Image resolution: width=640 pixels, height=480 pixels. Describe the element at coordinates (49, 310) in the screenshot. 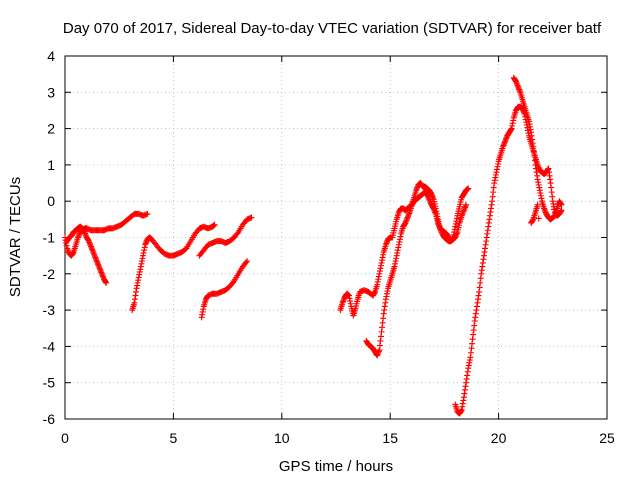

I see `y-tick-label: -3` at that location.